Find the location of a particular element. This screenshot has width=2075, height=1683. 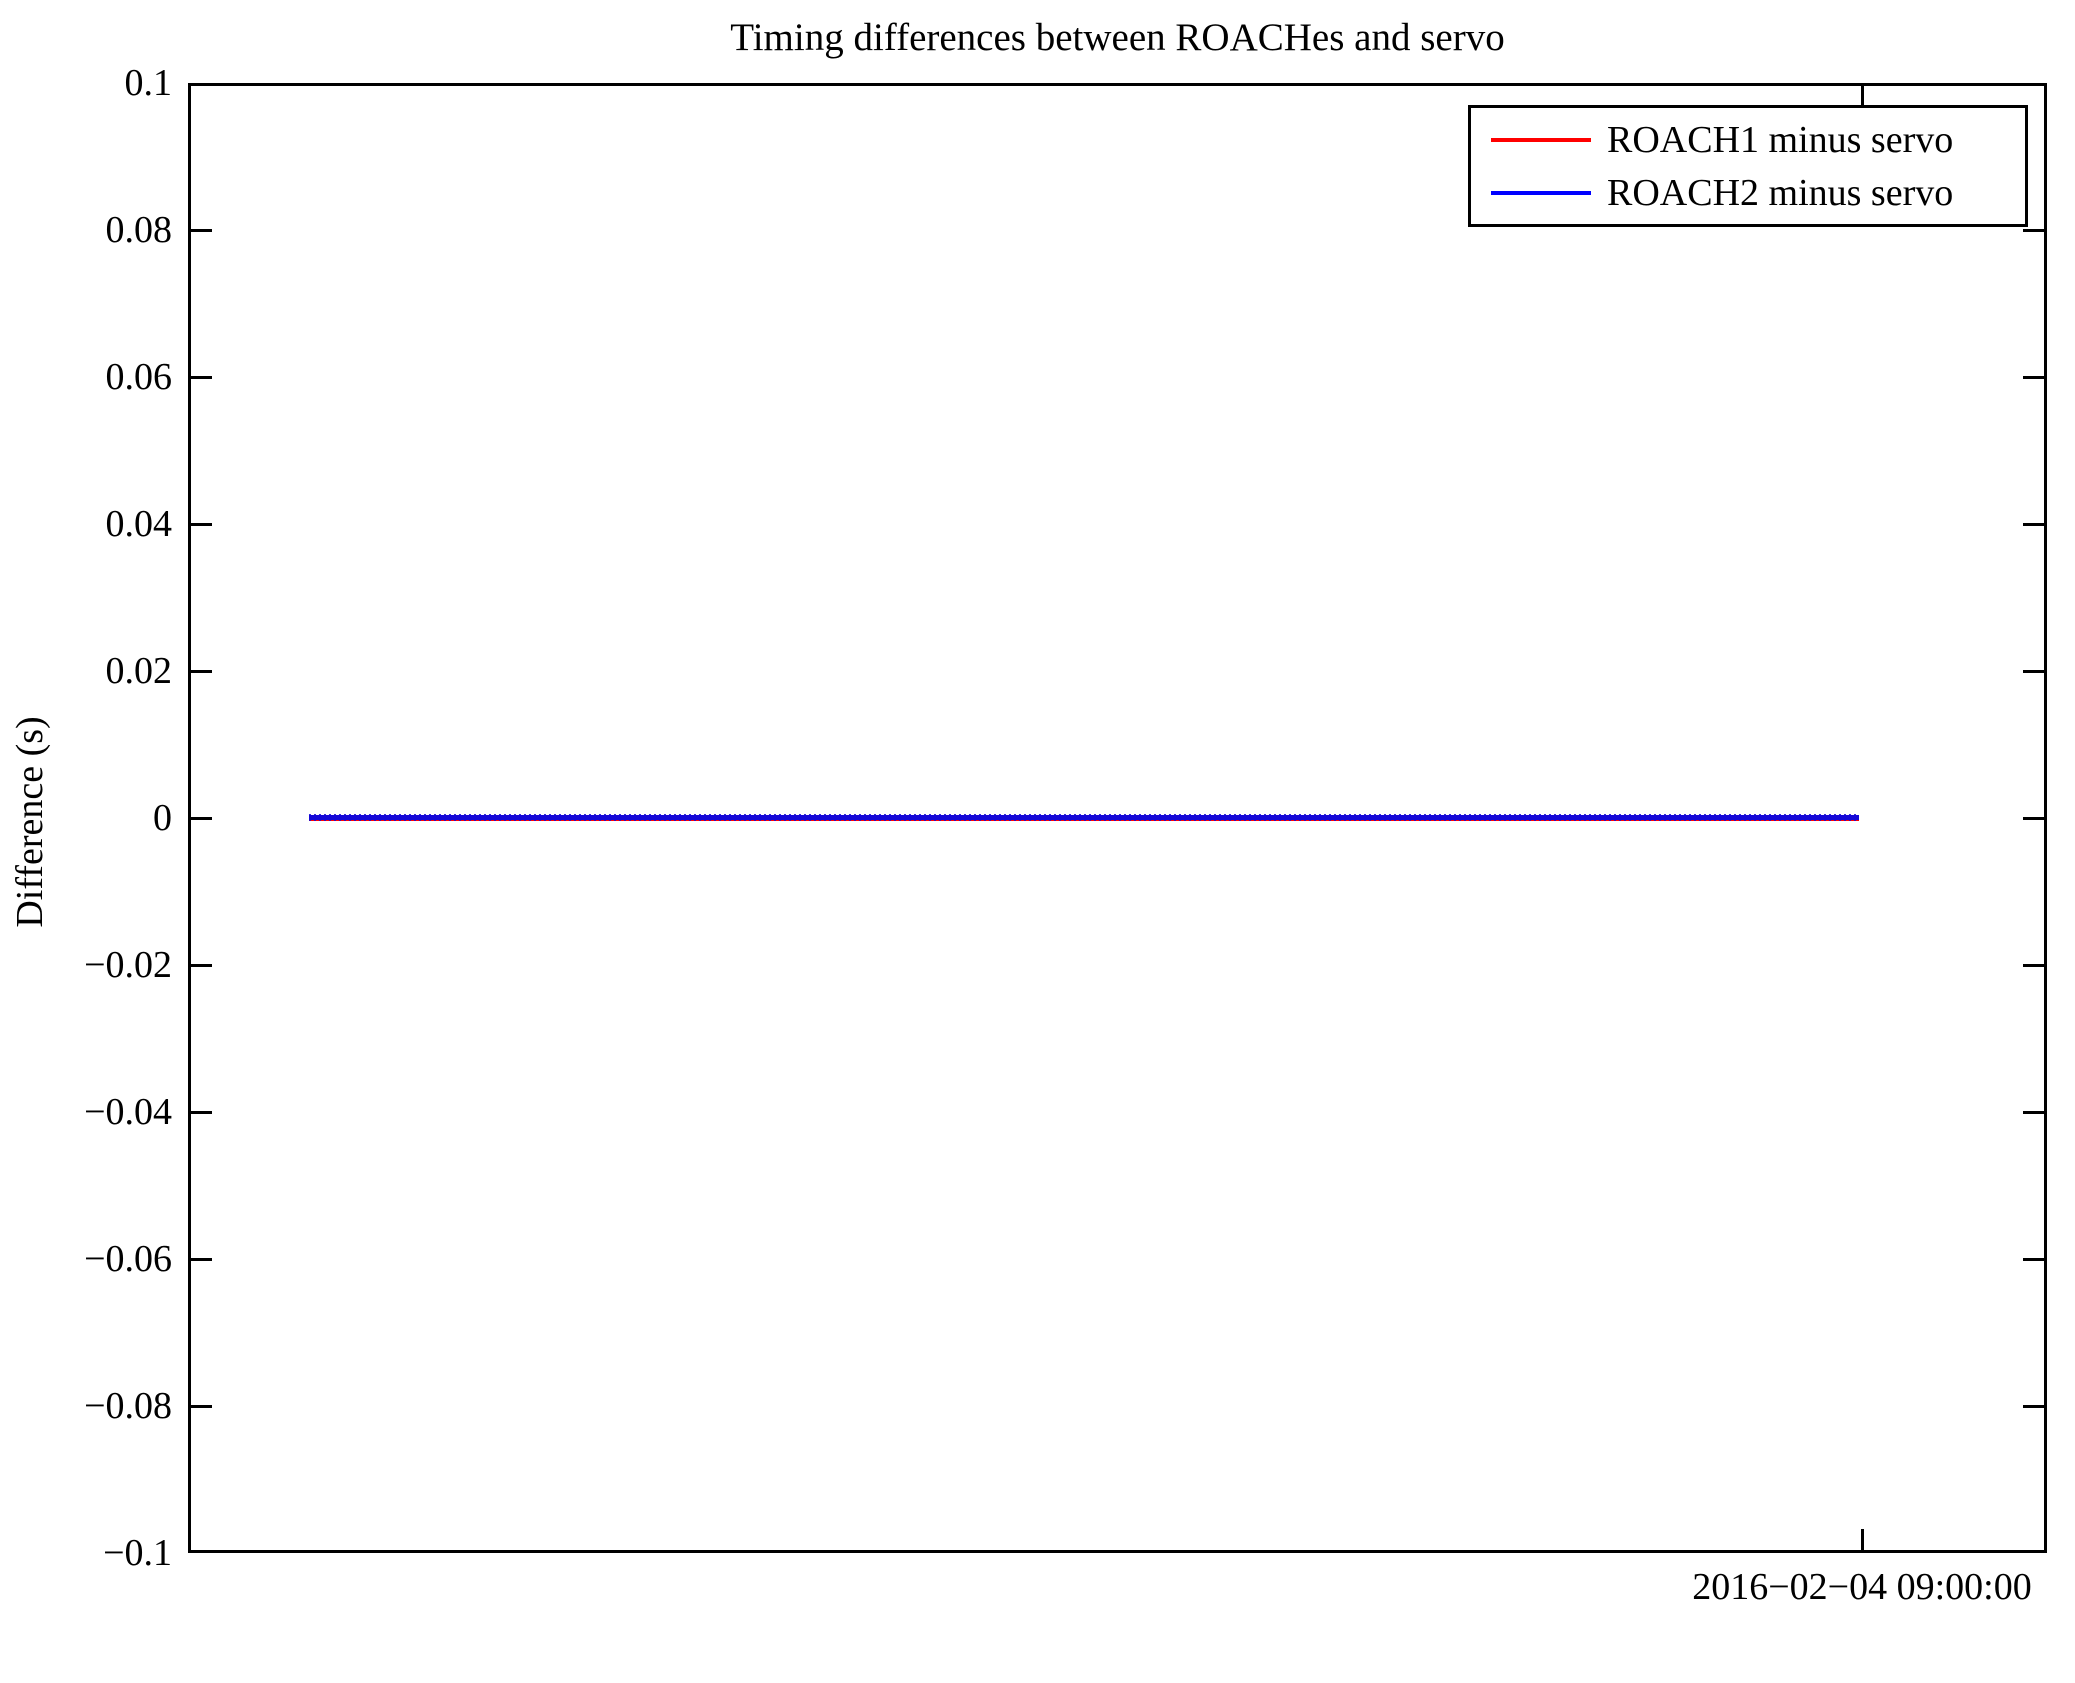

x-tick-label: 2016−02−04 09:00:00 is located at coordinates (1862, 1587).